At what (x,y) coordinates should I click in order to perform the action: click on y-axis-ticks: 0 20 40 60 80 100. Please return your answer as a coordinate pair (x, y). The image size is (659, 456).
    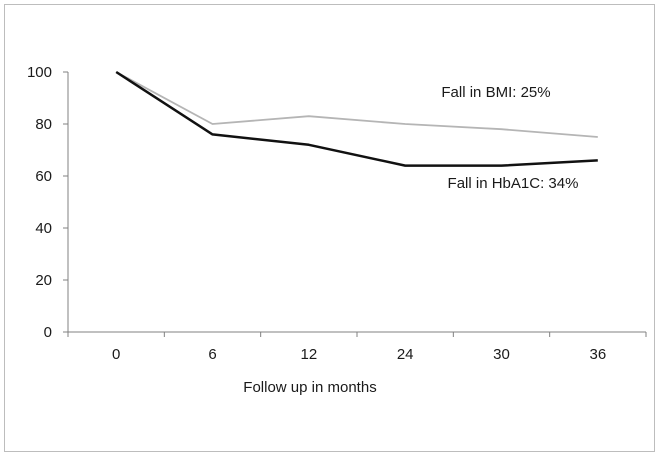
    Looking at the image, I should click on (47, 202).